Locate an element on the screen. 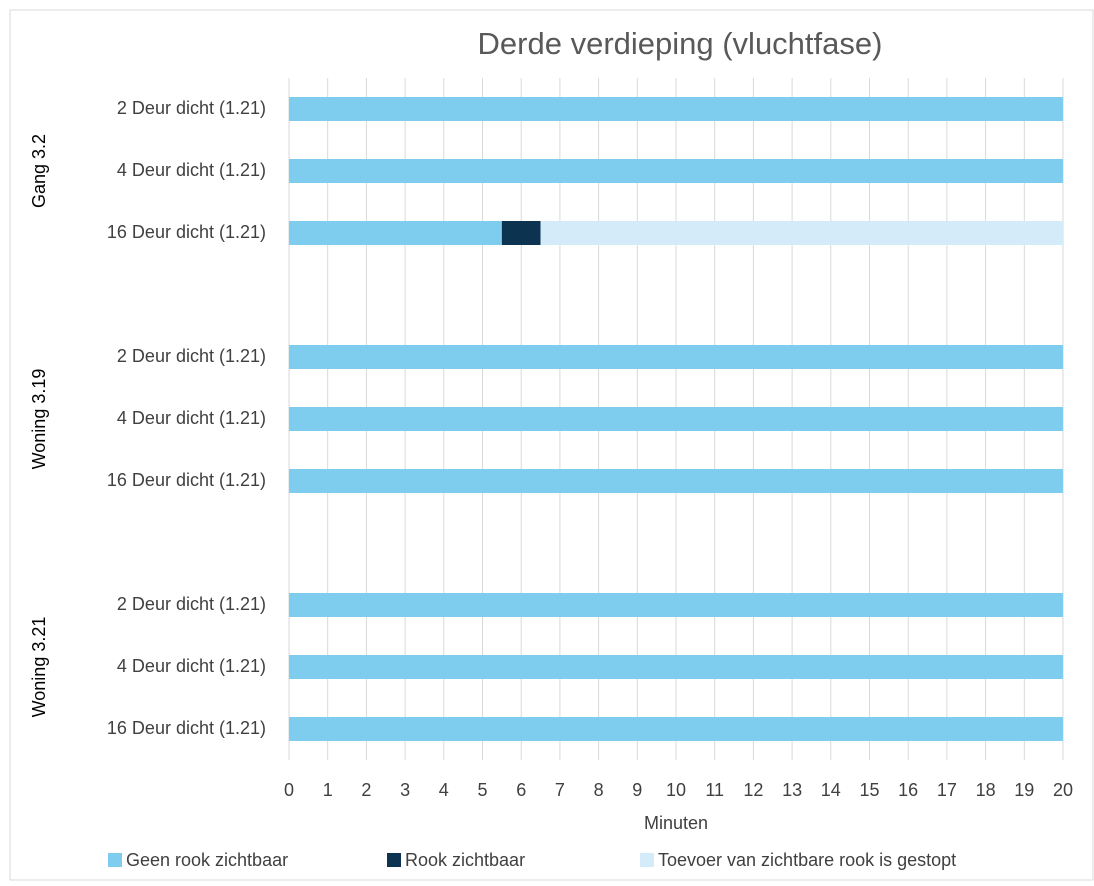  legend-label: Toevoer van zichtbare rook is gestopt is located at coordinates (807, 860).